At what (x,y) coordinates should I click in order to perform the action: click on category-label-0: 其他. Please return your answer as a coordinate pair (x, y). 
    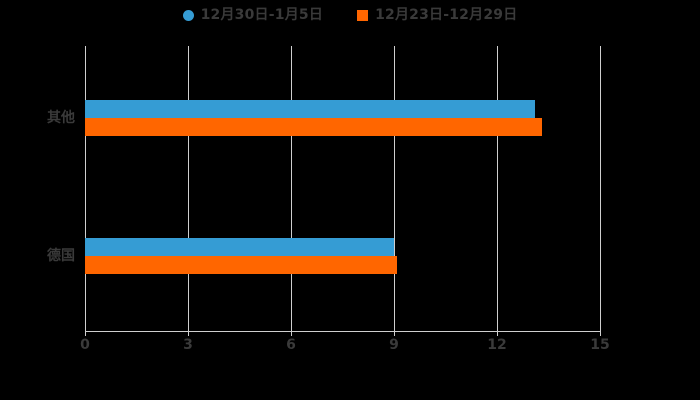
    Looking at the image, I should click on (61, 118).